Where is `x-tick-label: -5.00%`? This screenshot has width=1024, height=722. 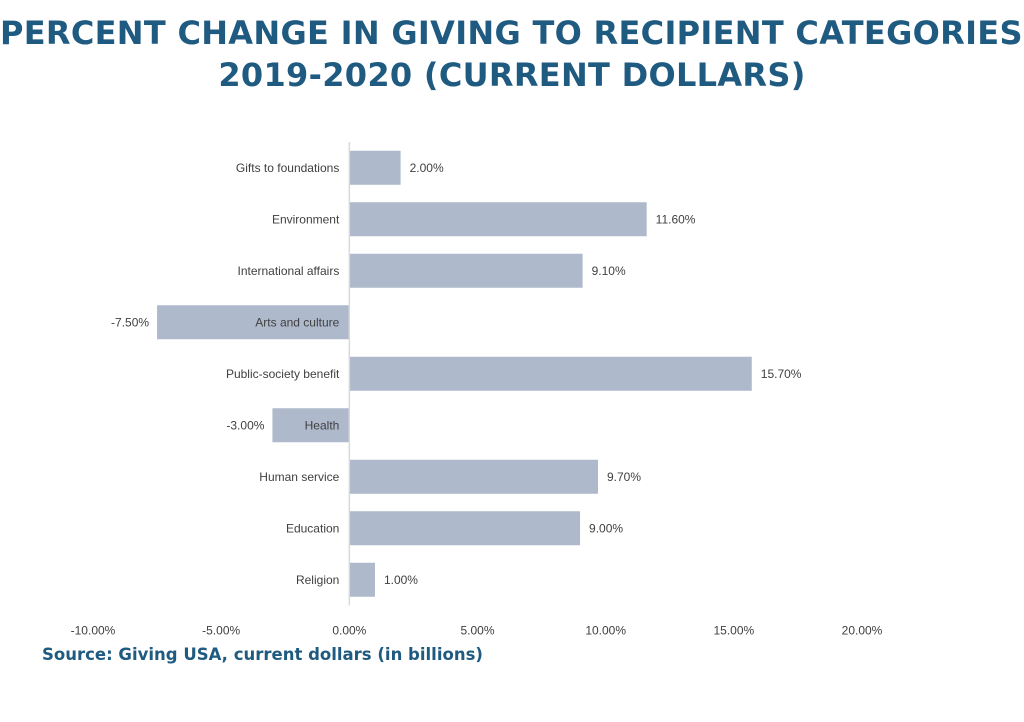 x-tick-label: -5.00% is located at coordinates (221, 631).